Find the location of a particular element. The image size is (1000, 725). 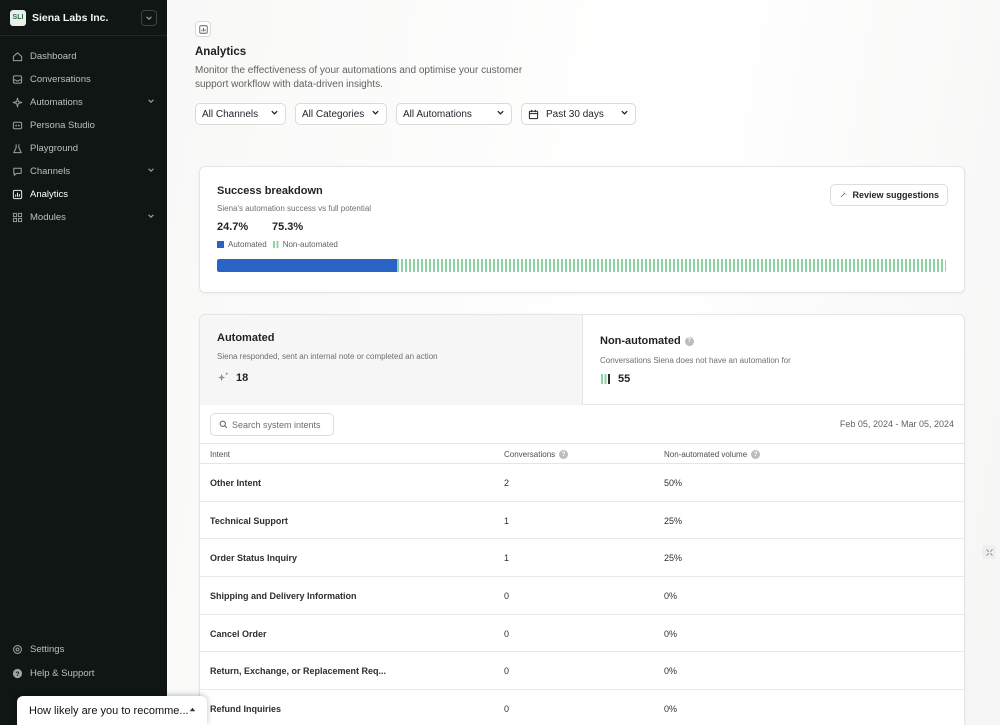

date-period-select: Past 30 days is located at coordinates (578, 114).